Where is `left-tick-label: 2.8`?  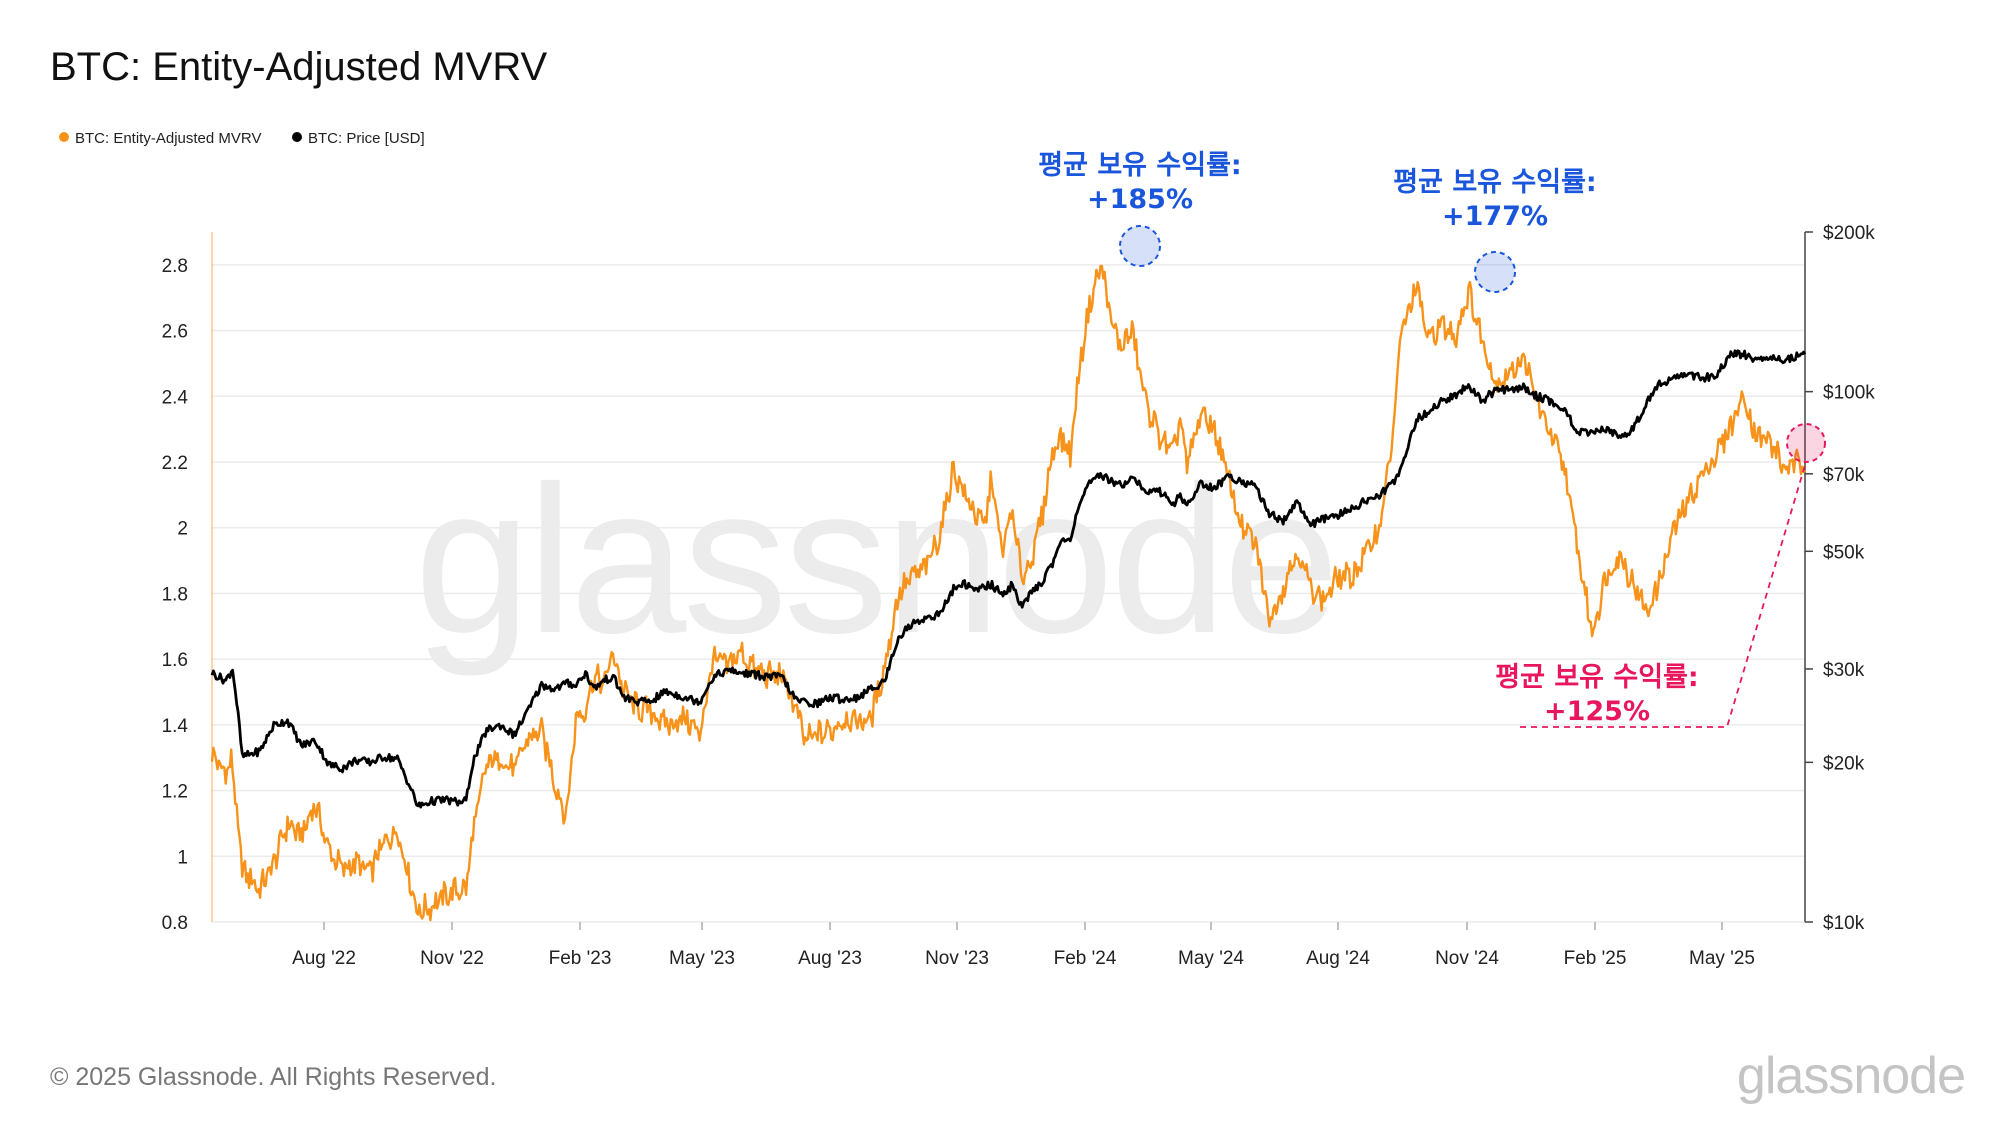
left-tick-label: 2.8 is located at coordinates (175, 266).